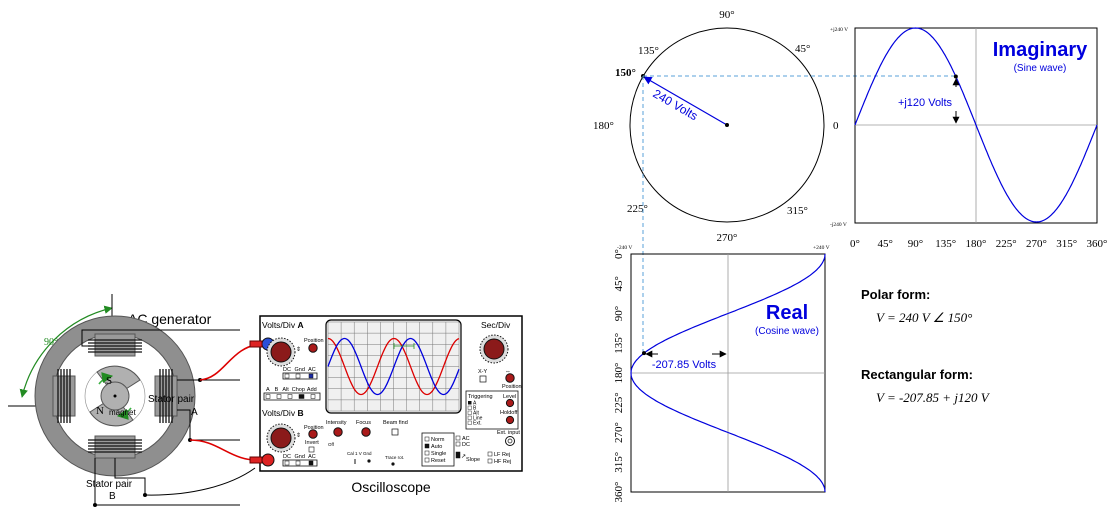  Describe the element at coordinates (467, 449) in the screenshot. I see `trigger-coupling: AC DC ↗ Slope` at that location.